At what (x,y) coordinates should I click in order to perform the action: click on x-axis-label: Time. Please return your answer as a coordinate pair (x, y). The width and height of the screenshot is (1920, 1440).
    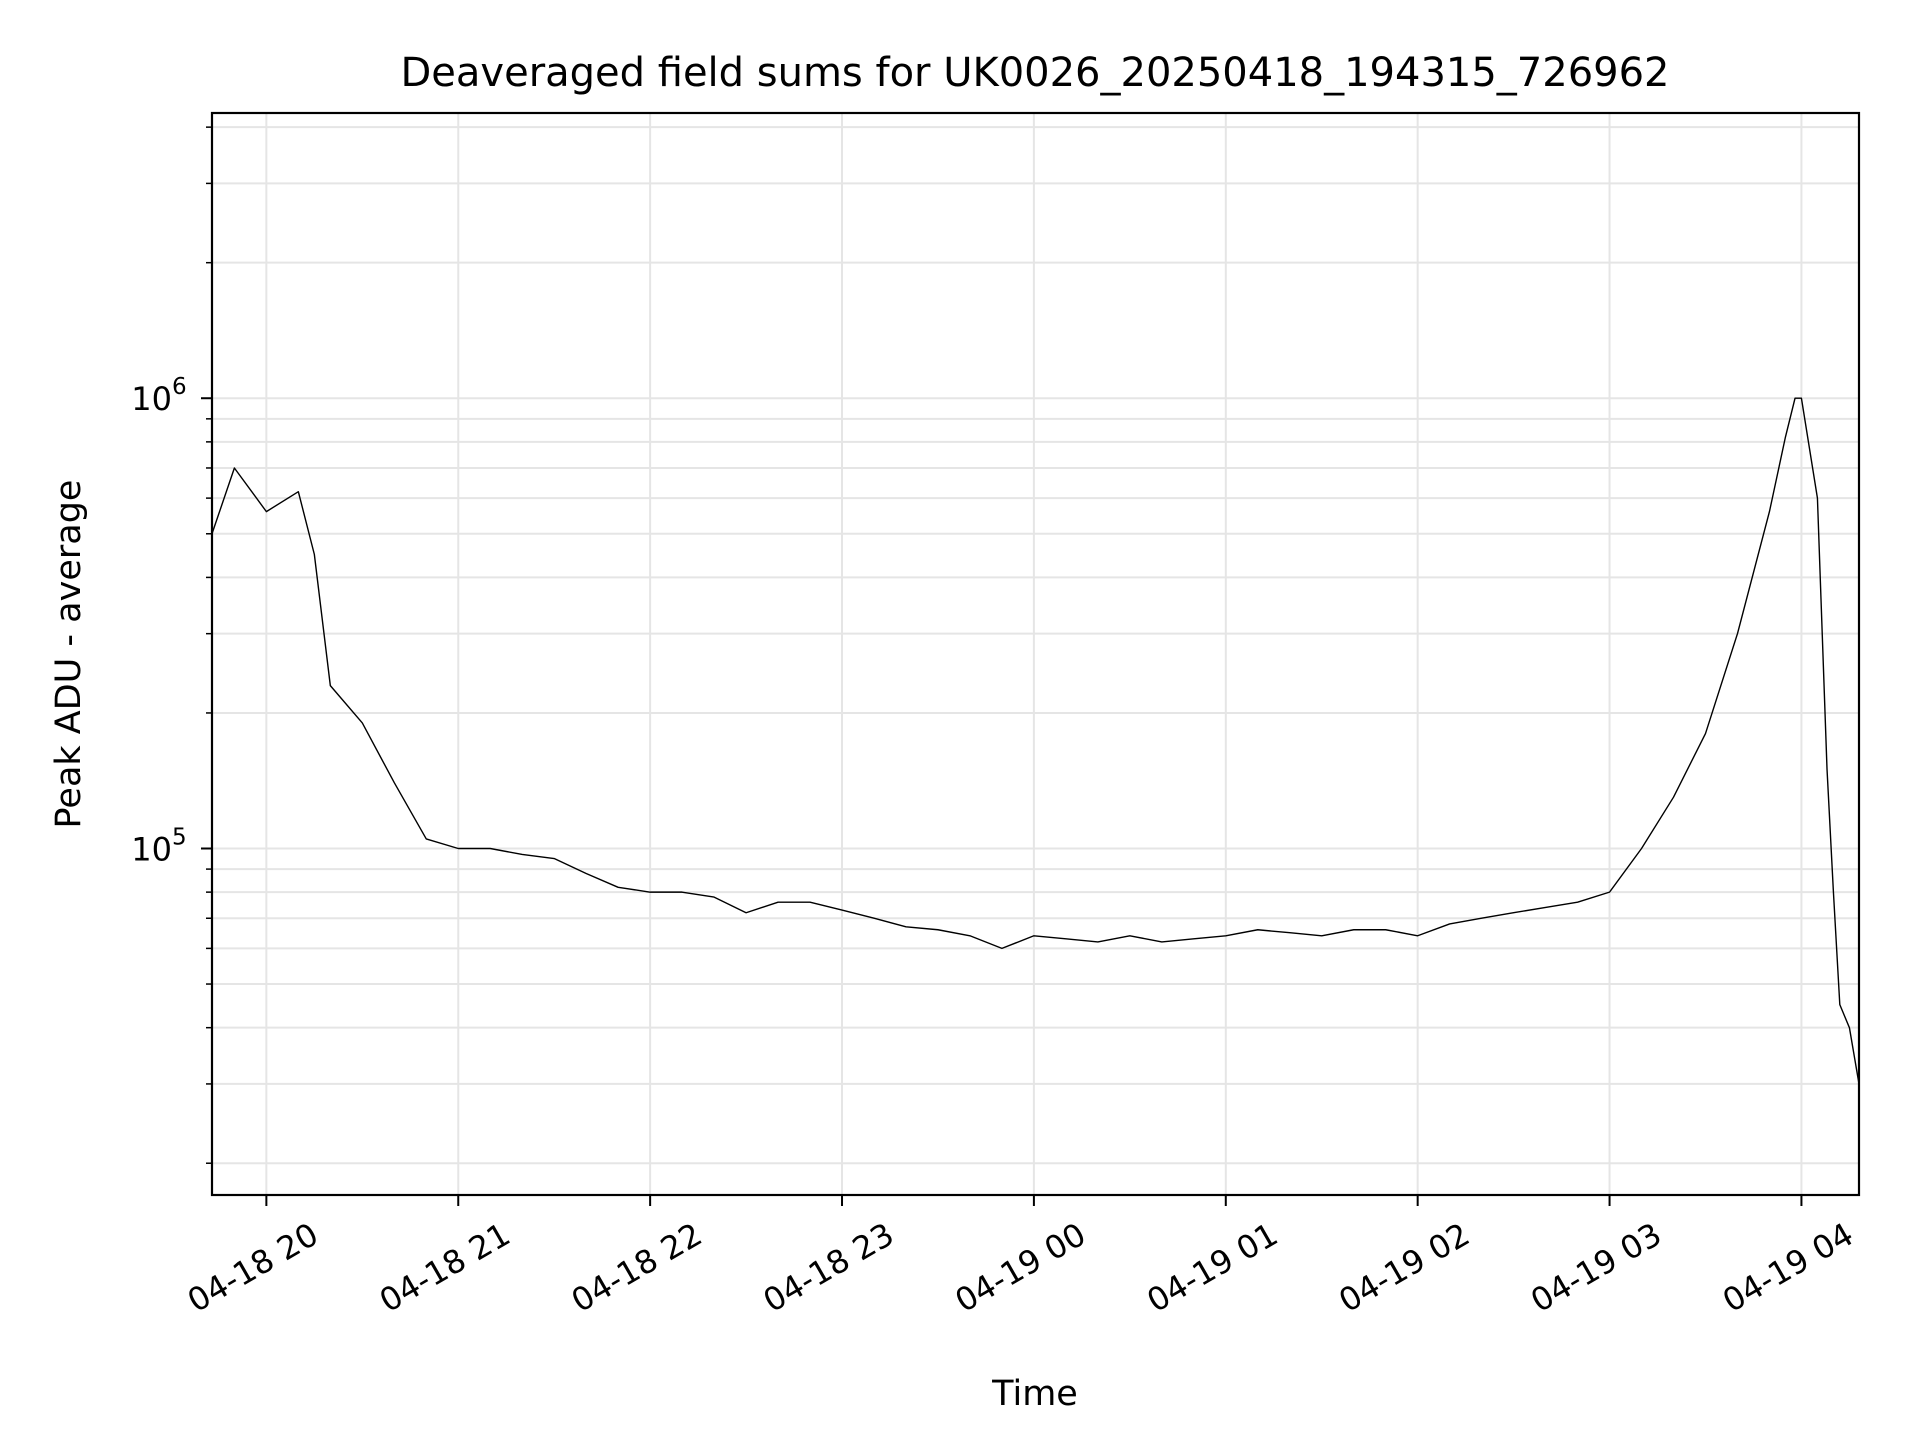
    Looking at the image, I should click on (1034, 1394).